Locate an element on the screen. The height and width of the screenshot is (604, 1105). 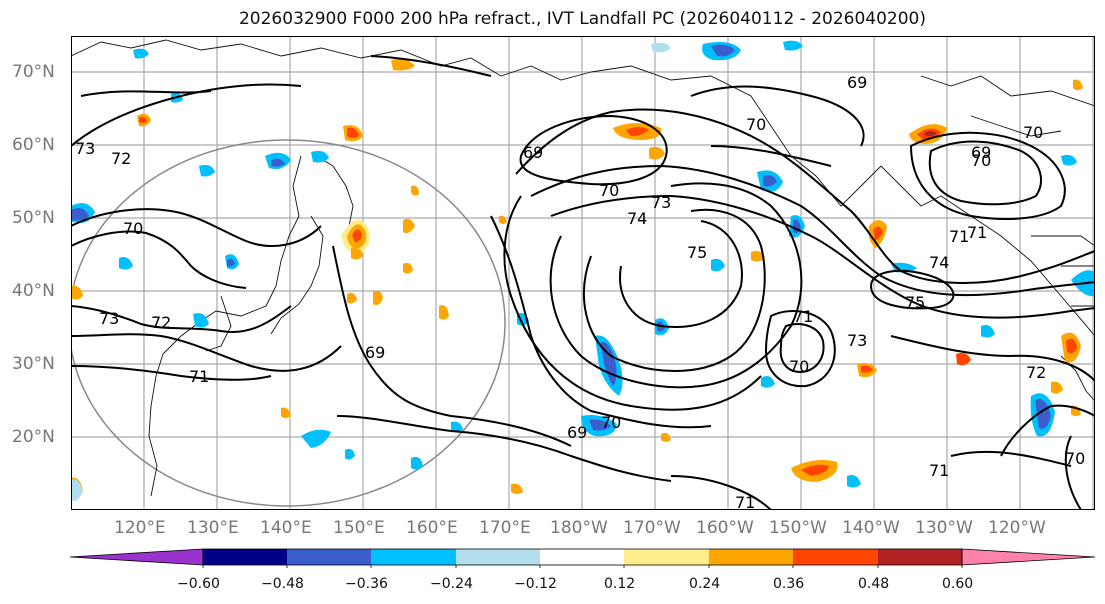
lat-label-50n: 50°N is located at coordinates (33, 218).